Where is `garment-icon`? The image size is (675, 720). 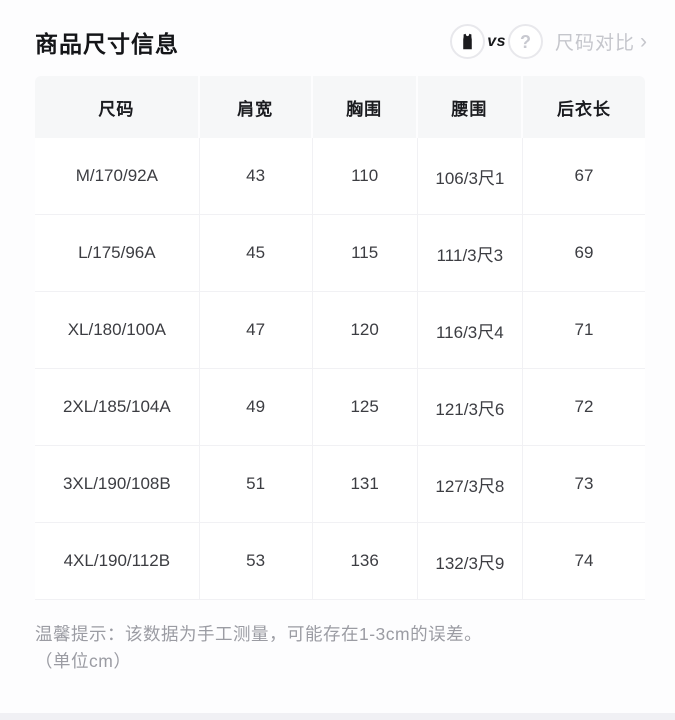 garment-icon is located at coordinates (468, 41).